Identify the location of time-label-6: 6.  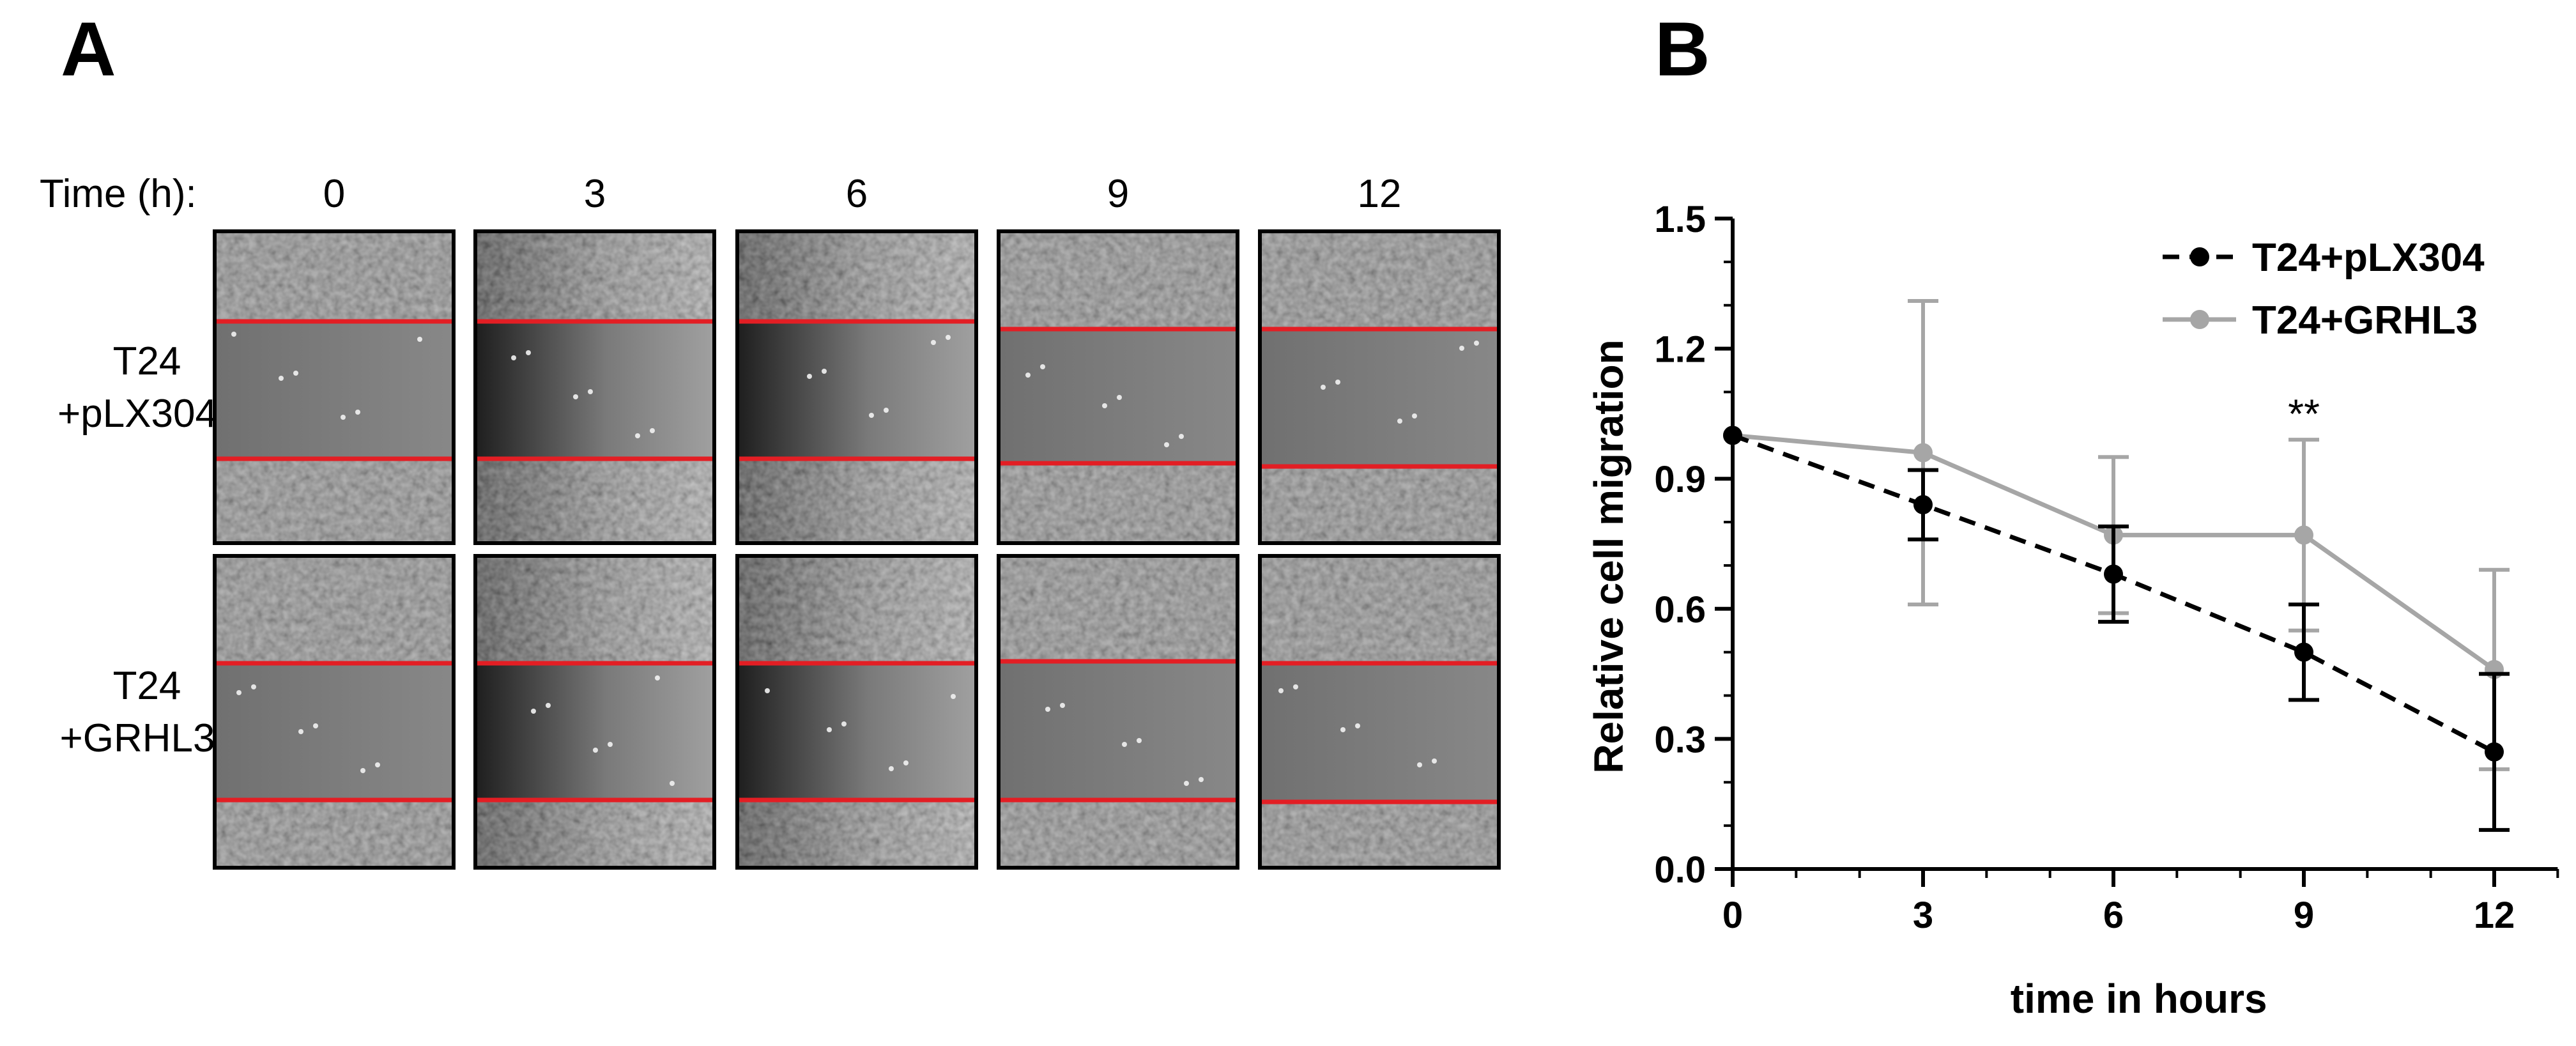
(857, 194).